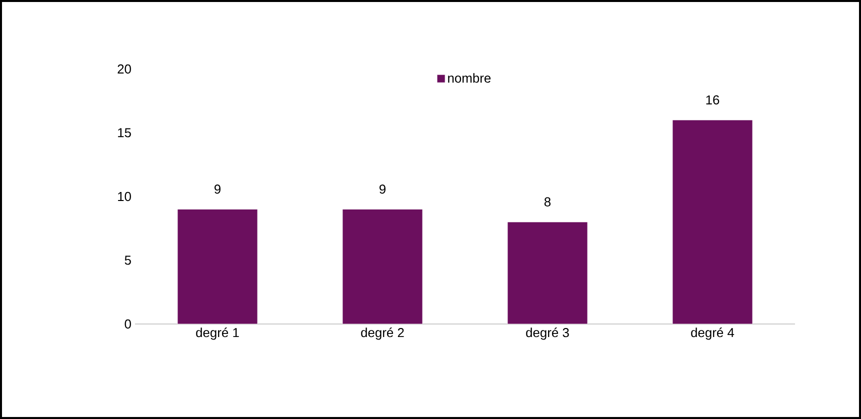 The image size is (861, 419). I want to click on data-label: 8, so click(547, 201).